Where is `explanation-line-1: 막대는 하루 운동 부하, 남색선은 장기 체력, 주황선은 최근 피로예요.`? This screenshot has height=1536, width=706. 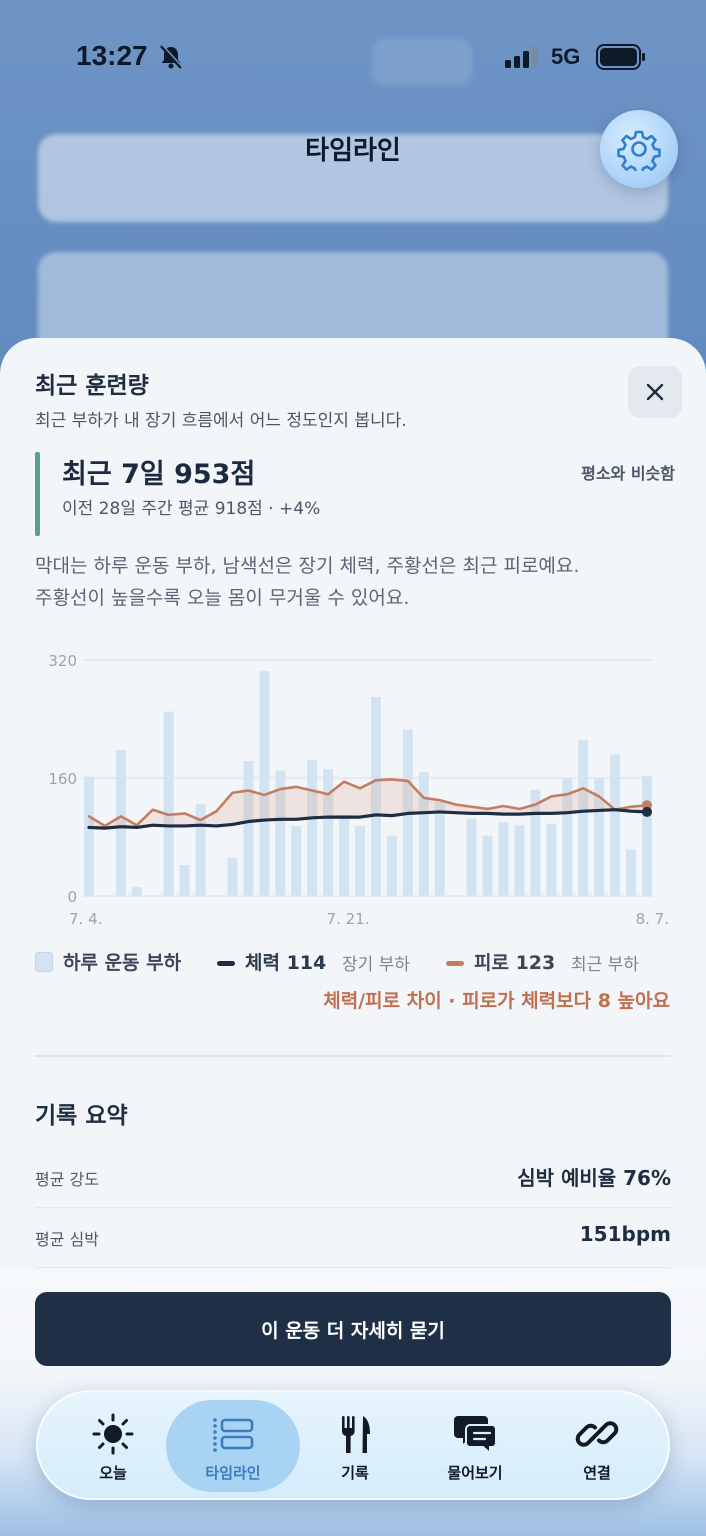
explanation-line-1: 막대는 하루 운동 부하, 남색선은 장기 체력, 주황선은 최근 피로예요. is located at coordinates (307, 566).